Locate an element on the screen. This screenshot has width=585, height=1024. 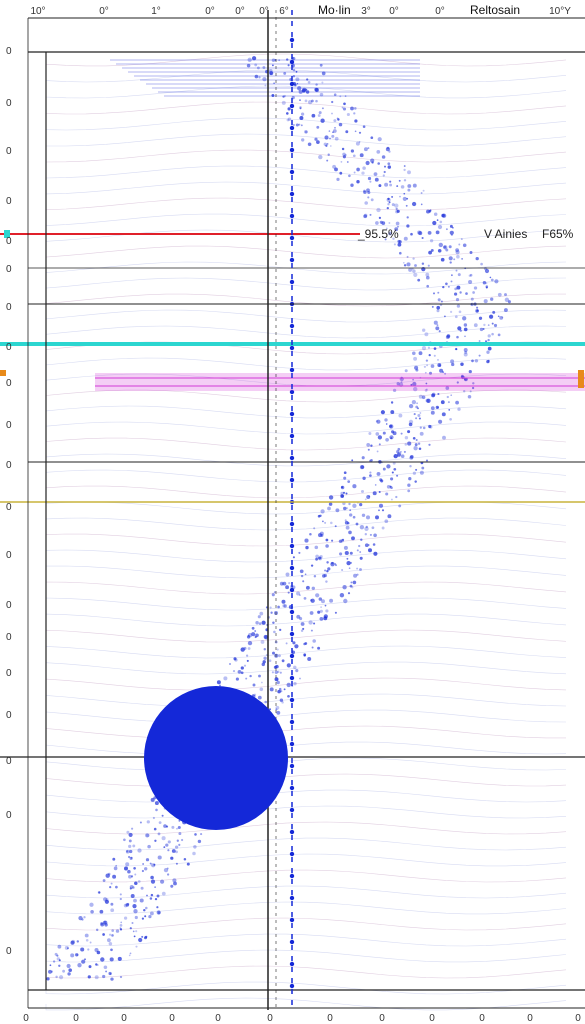
annotation-percent: _95.5% is located at coordinates (378, 234).